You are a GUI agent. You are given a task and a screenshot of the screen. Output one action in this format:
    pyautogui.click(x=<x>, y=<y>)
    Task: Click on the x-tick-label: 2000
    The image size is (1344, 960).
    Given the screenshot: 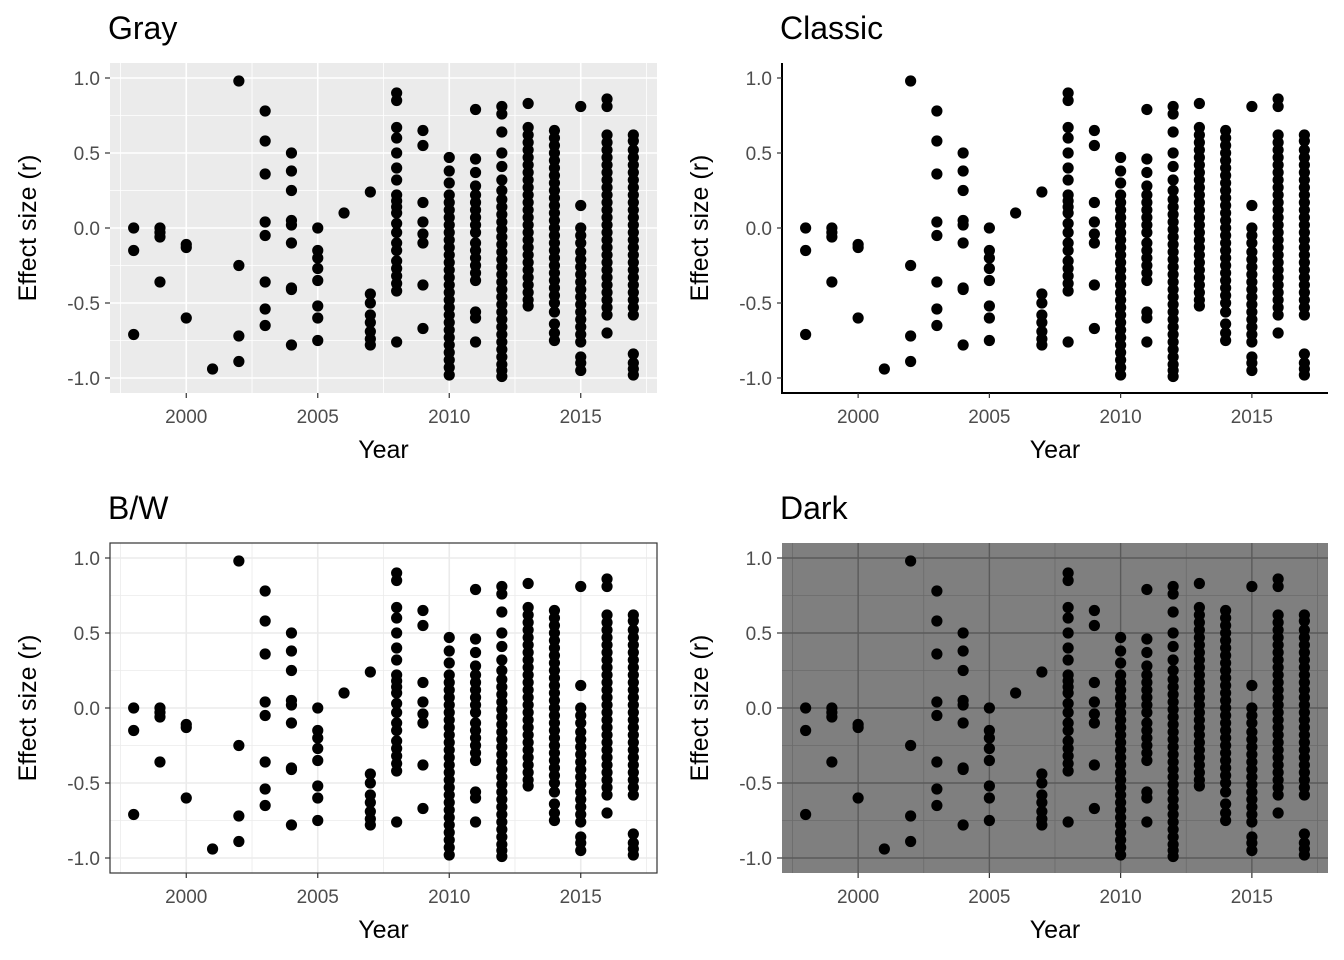 What is the action you would take?
    pyautogui.click(x=186, y=897)
    